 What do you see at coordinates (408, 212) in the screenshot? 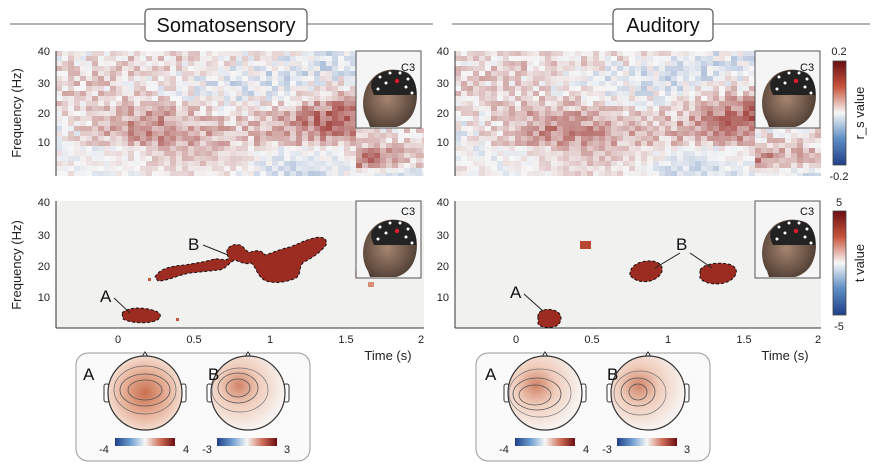
I see `electrode-label: C3` at bounding box center [408, 212].